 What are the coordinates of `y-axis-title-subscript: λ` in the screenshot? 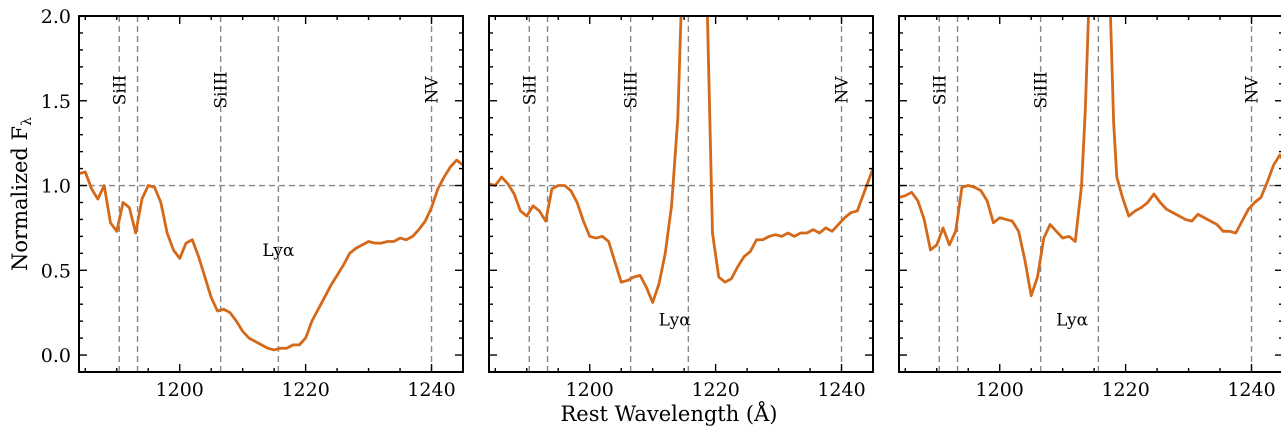 It's located at (27, 121).